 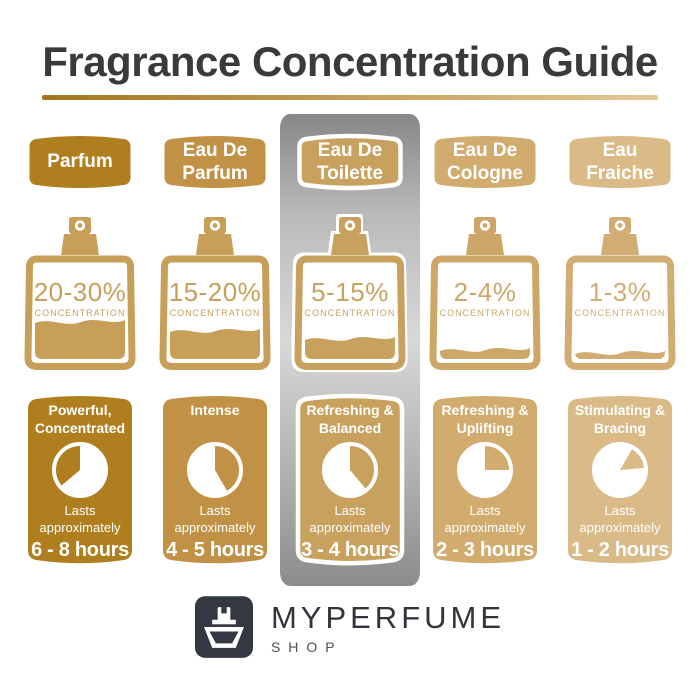 I want to click on category-header: Parfum, so click(x=80, y=162).